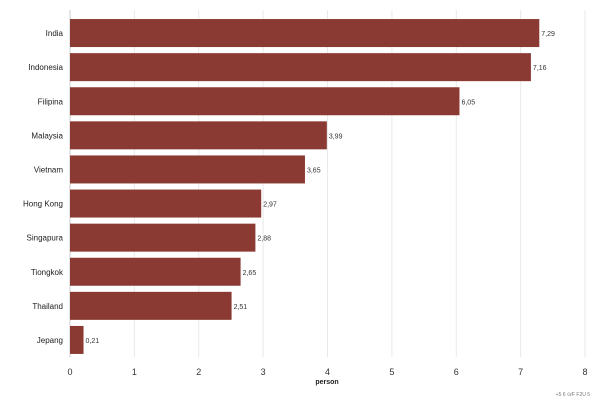  Describe the element at coordinates (250, 273) in the screenshot. I see `value-label: 2,65` at that location.